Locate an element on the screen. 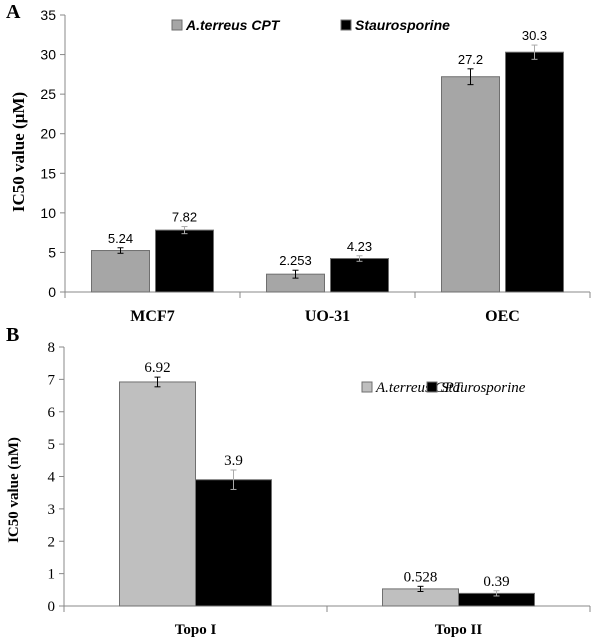 Image resolution: width=598 pixels, height=639 pixels. panel-a-label: A is located at coordinates (13, 12).